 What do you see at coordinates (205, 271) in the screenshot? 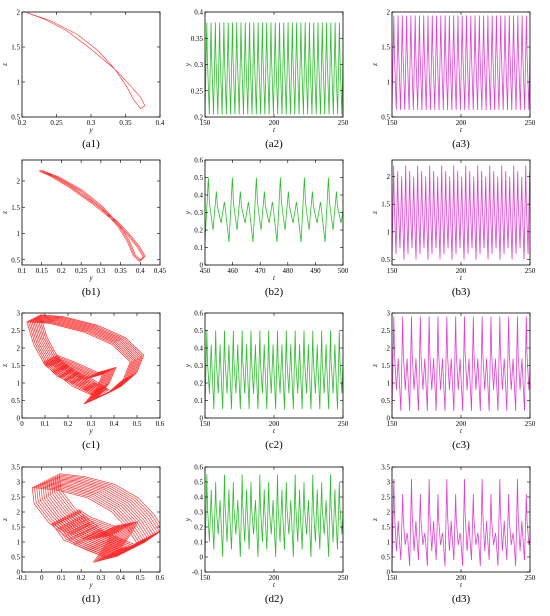
I see `x-tick-label-b2-0: 450` at bounding box center [205, 271].